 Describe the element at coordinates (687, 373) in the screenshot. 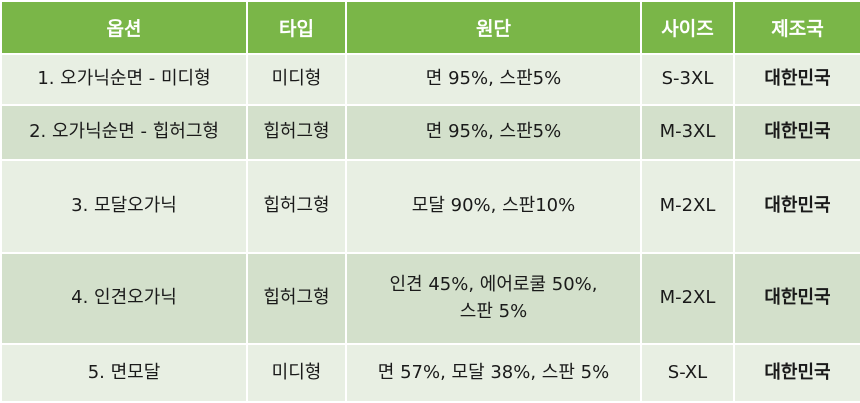

I see `size-cell: S-XL` at that location.